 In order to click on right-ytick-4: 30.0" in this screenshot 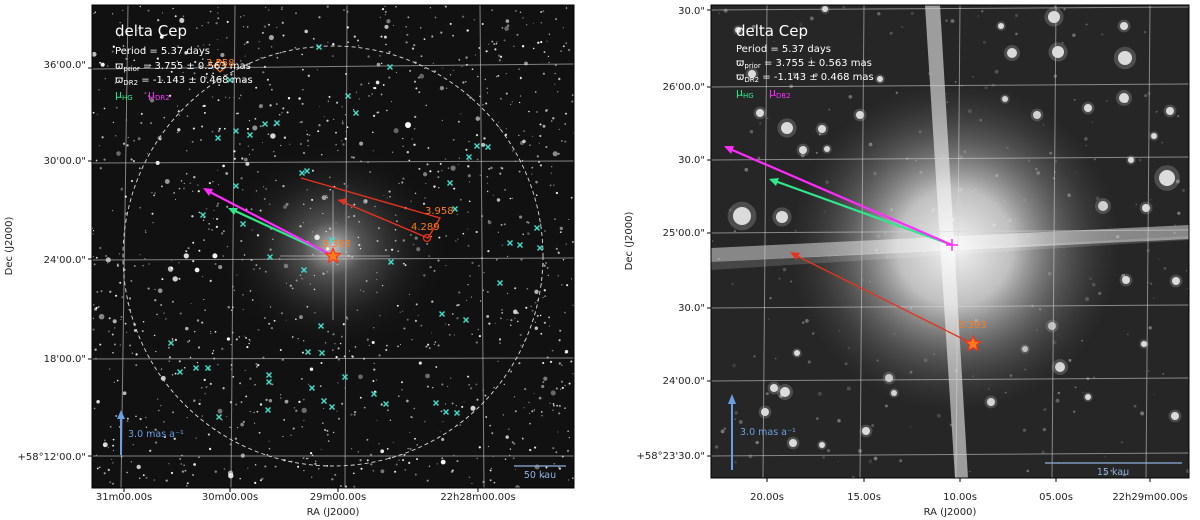, I will do `click(691, 308)`.